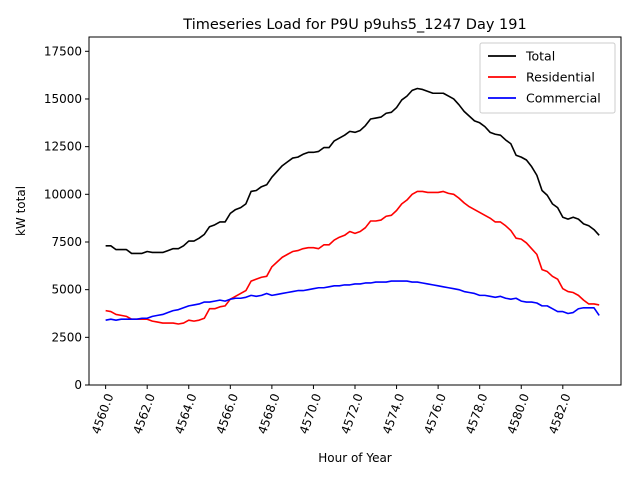 Image resolution: width=640 pixels, height=480 pixels. What do you see at coordinates (63, 194) in the screenshot?
I see `y-tick-label: 10000` at bounding box center [63, 194].